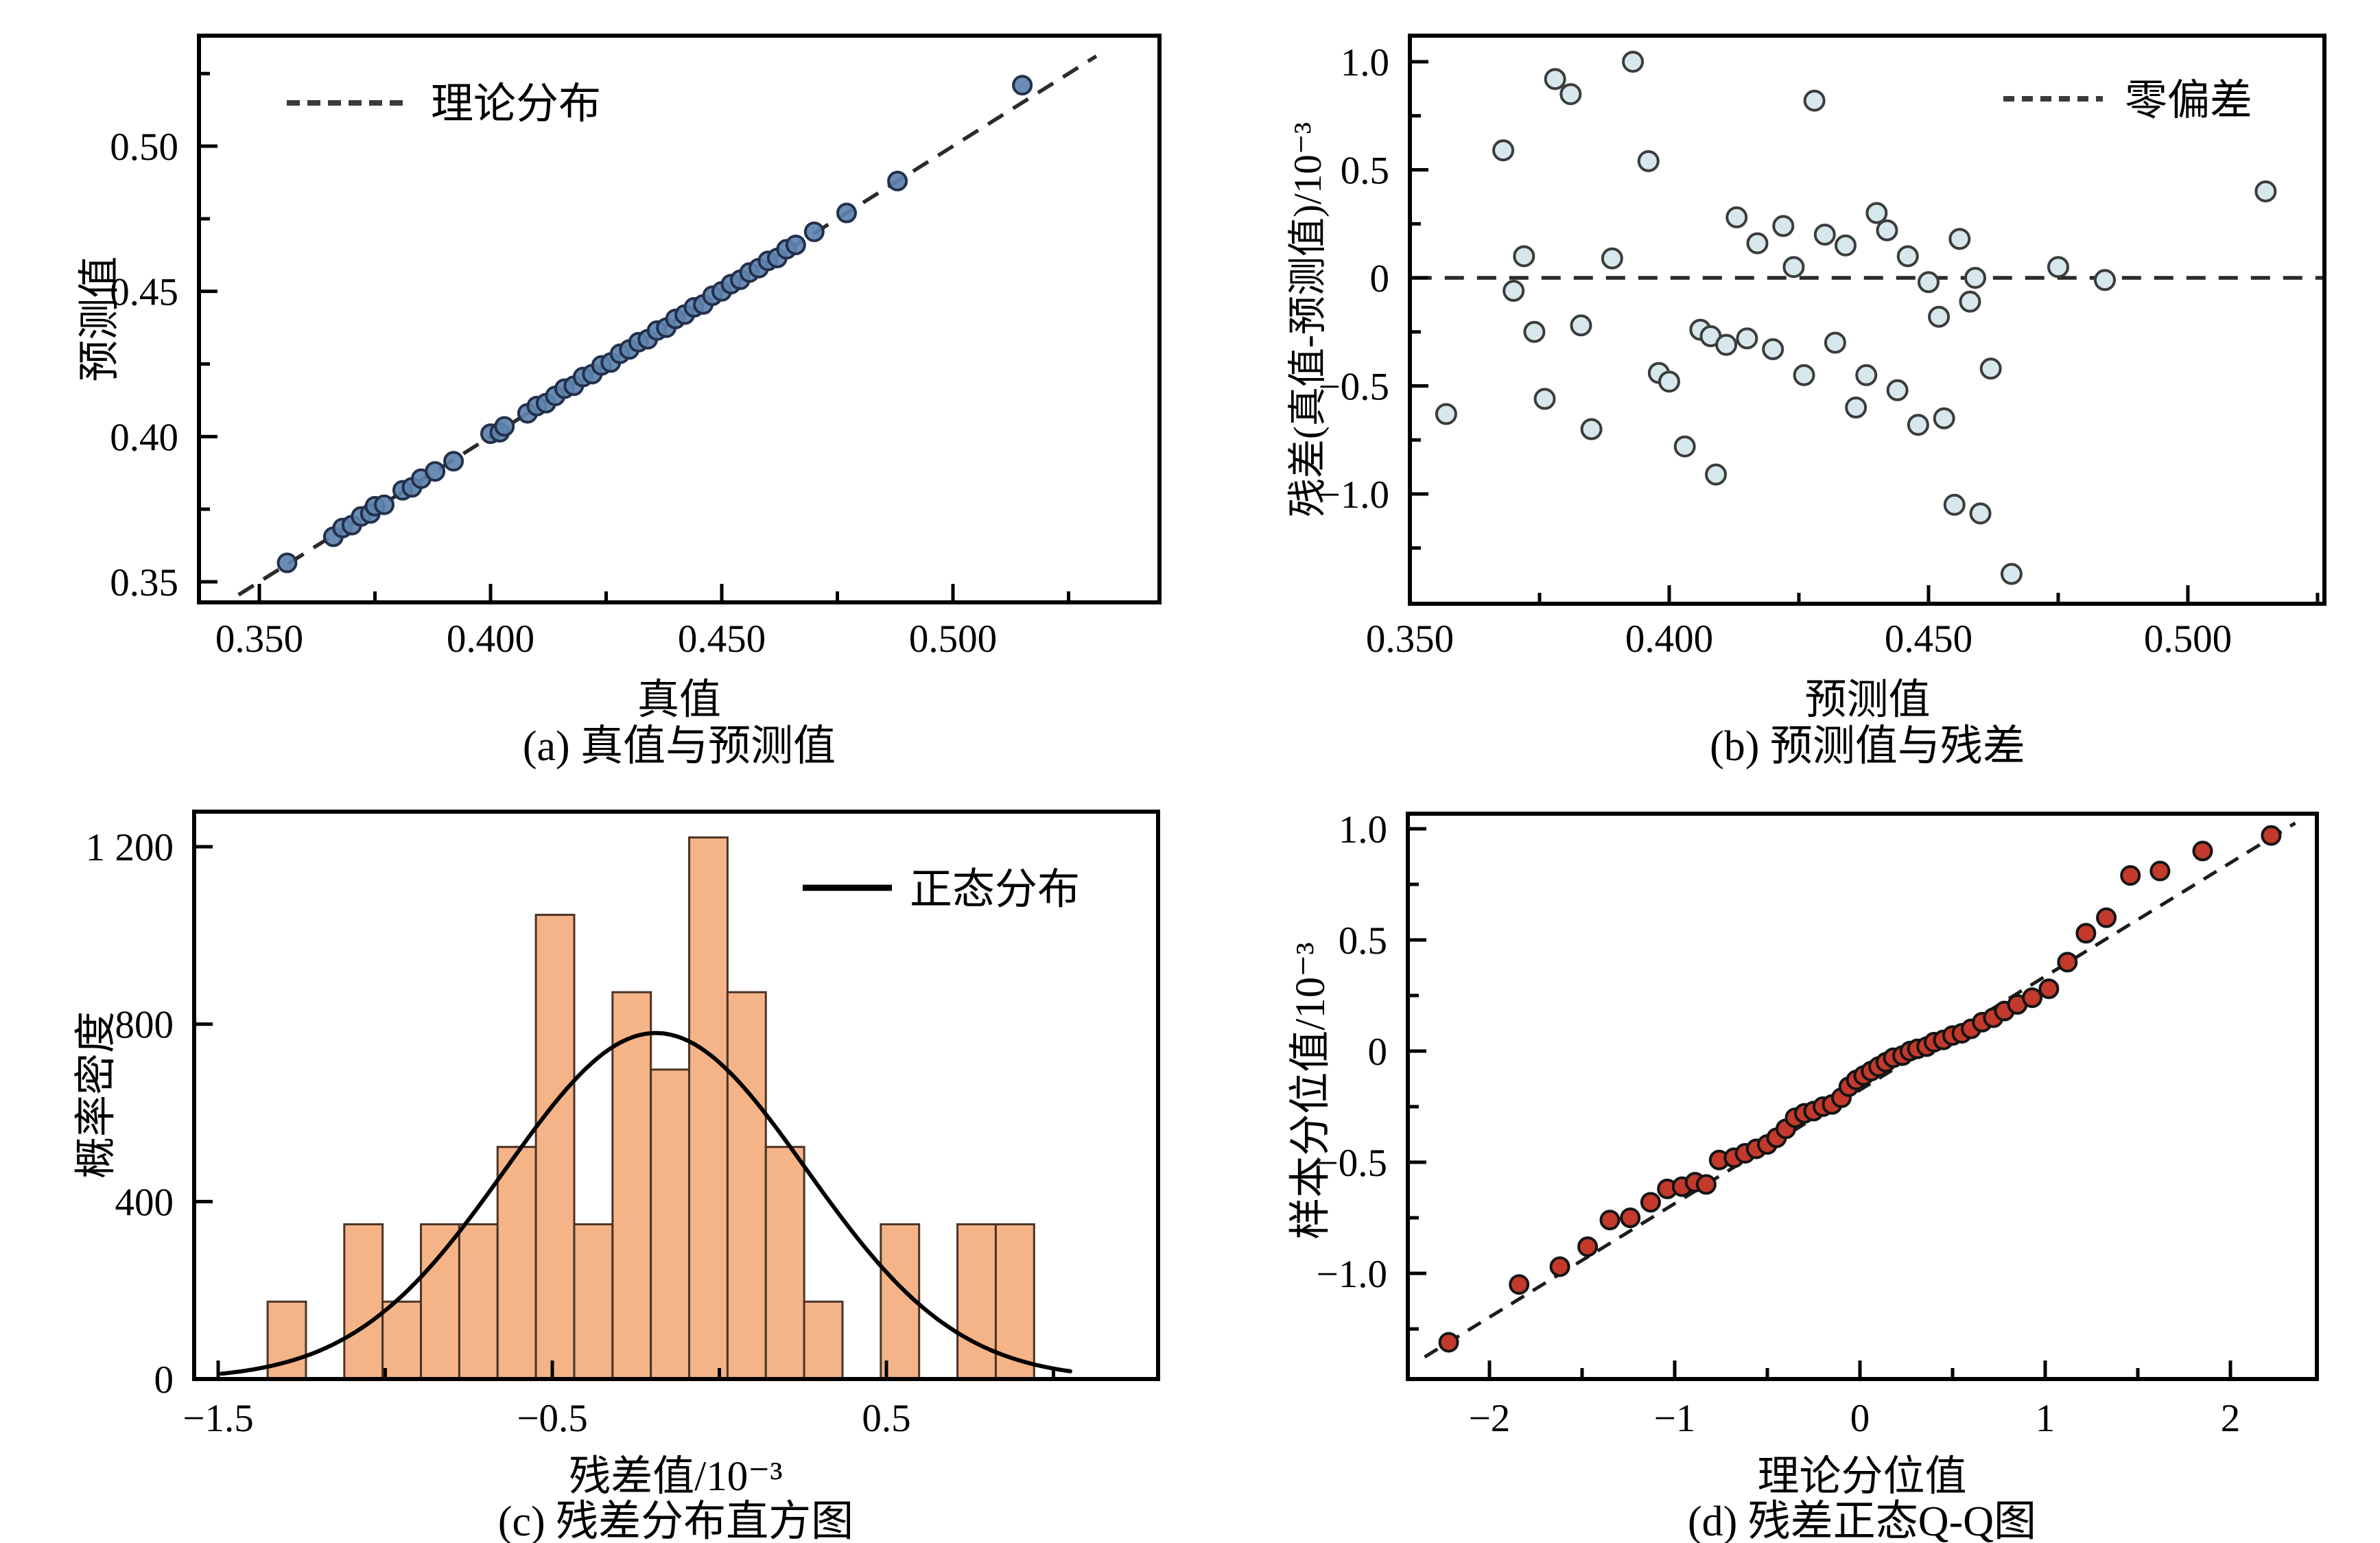 The height and width of the screenshot is (1543, 2380). What do you see at coordinates (516, 104) in the screenshot?
I see `panel-a-legend-label: 理论分布` at bounding box center [516, 104].